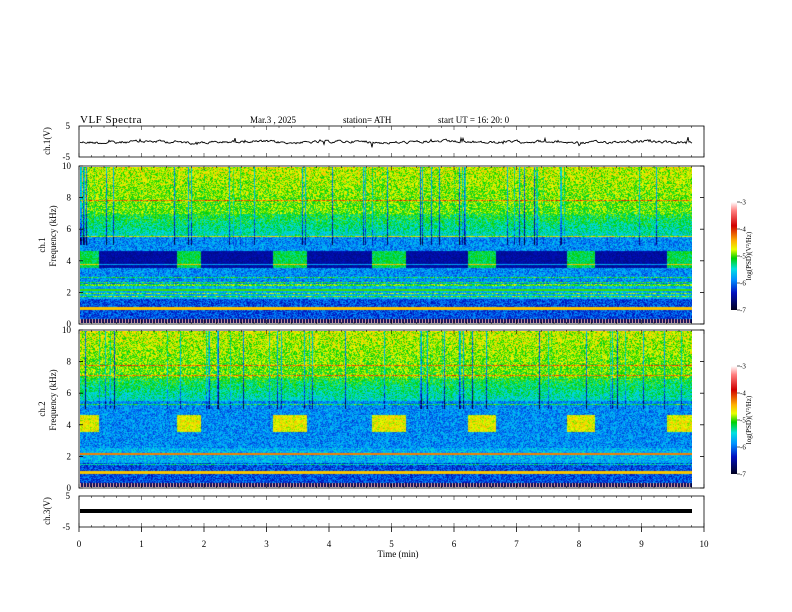 This screenshot has height=612, width=792. I want to click on ch2-spec-channel-label: ch.2, so click(42, 408).